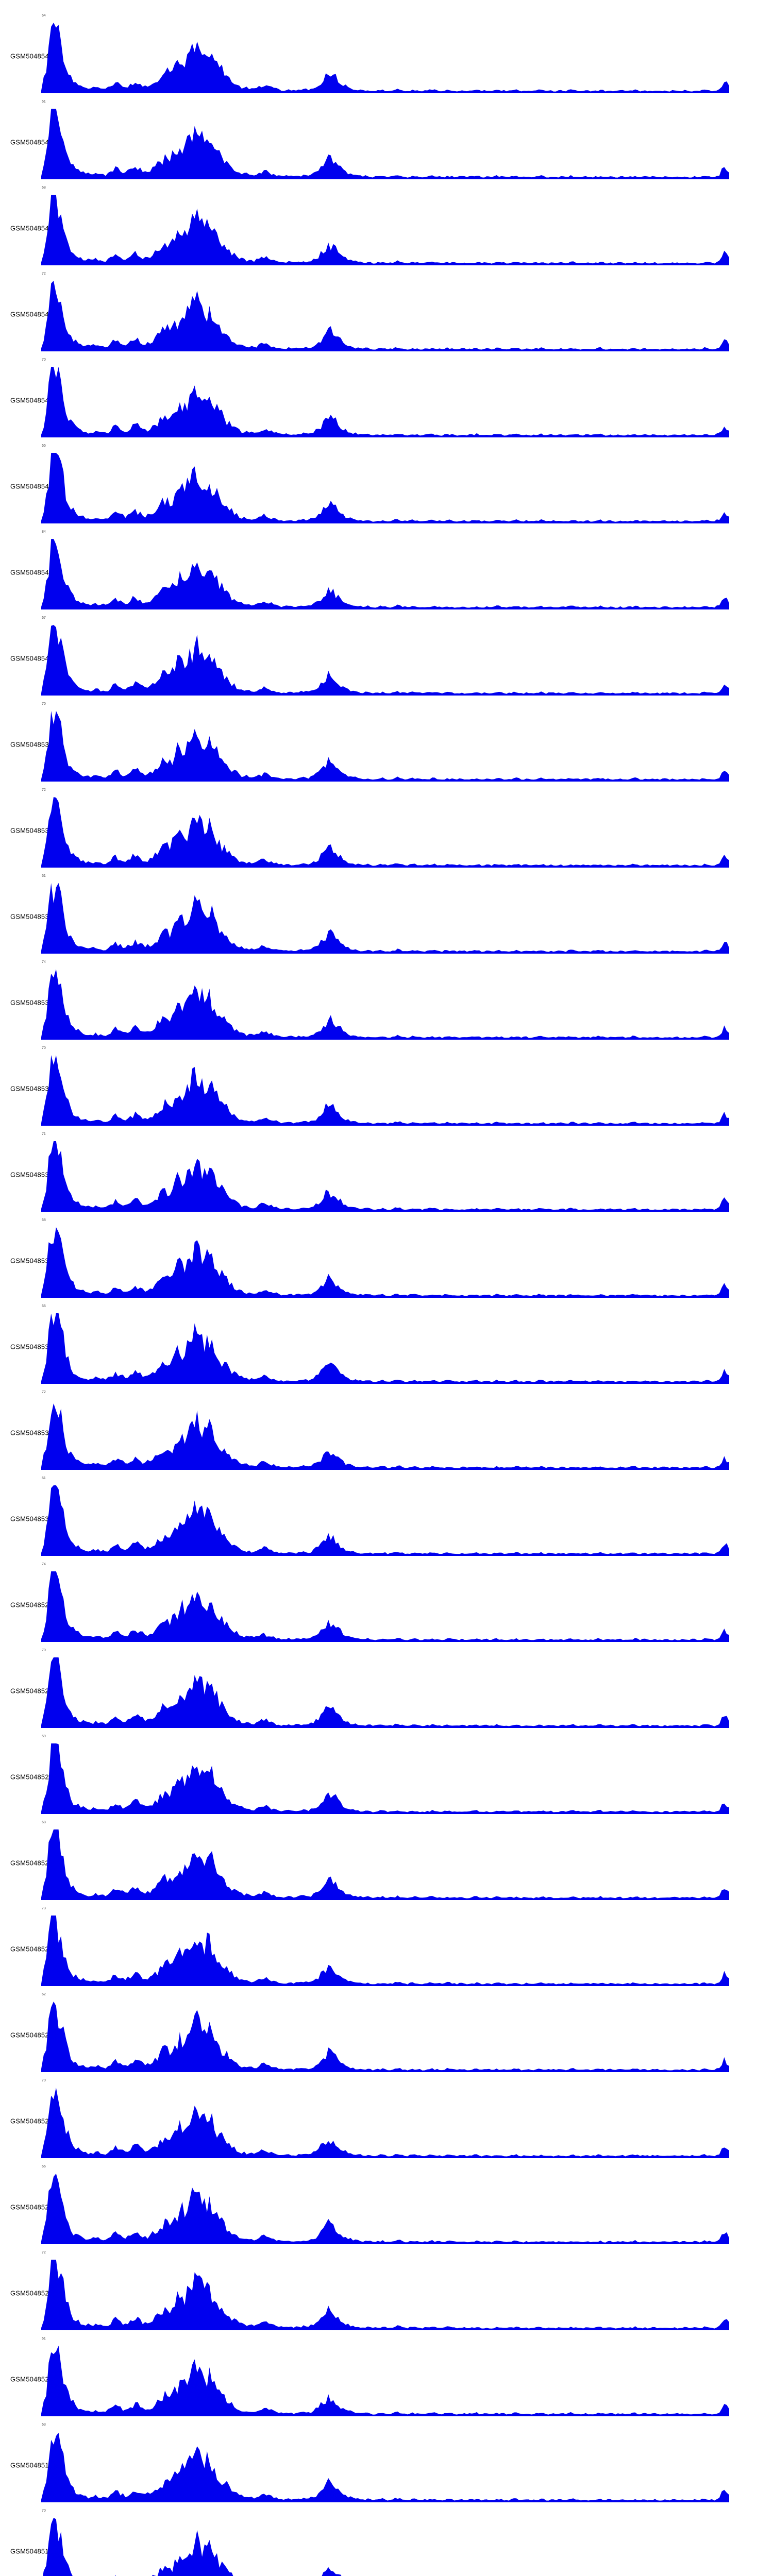 The width and height of the screenshot is (773, 2576). What do you see at coordinates (31, 916) in the screenshot?
I see `track-label: GSM5048537` at bounding box center [31, 916].